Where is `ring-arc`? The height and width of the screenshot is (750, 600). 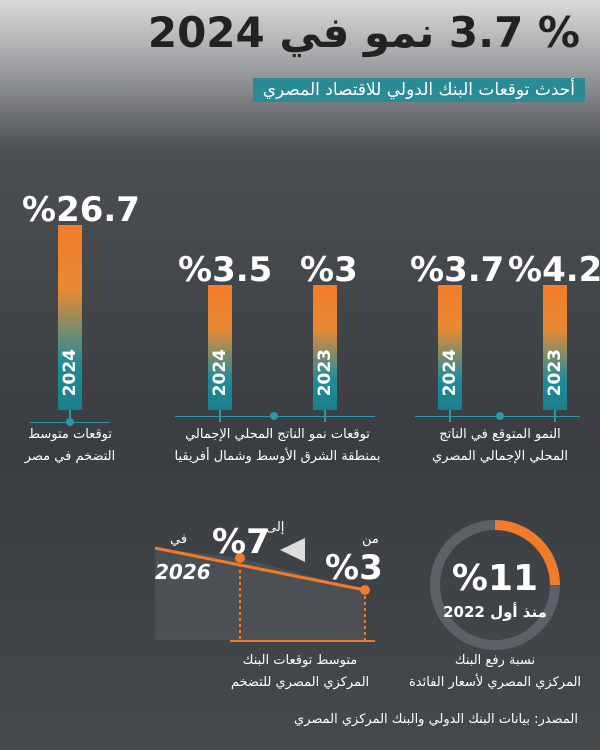 ring-arc is located at coordinates (527, 553).